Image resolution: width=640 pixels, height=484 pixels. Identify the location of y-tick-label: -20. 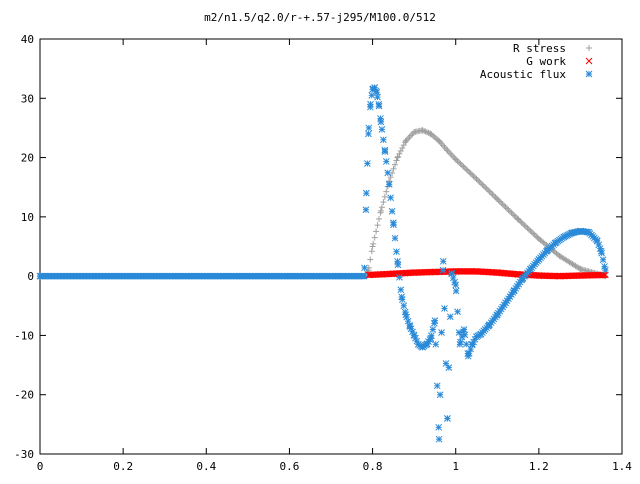
(24, 395).